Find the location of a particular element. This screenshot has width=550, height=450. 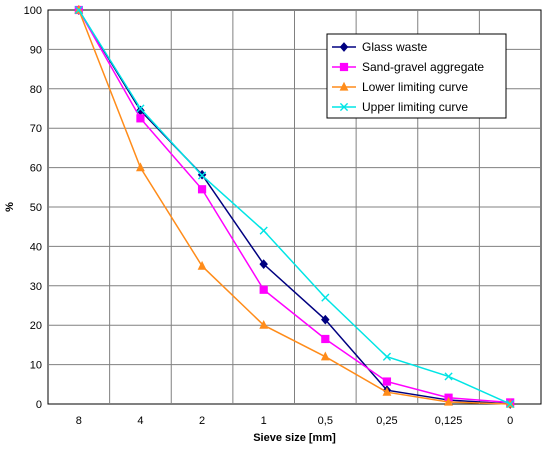

y-tick-label: 90 is located at coordinates (36, 50).